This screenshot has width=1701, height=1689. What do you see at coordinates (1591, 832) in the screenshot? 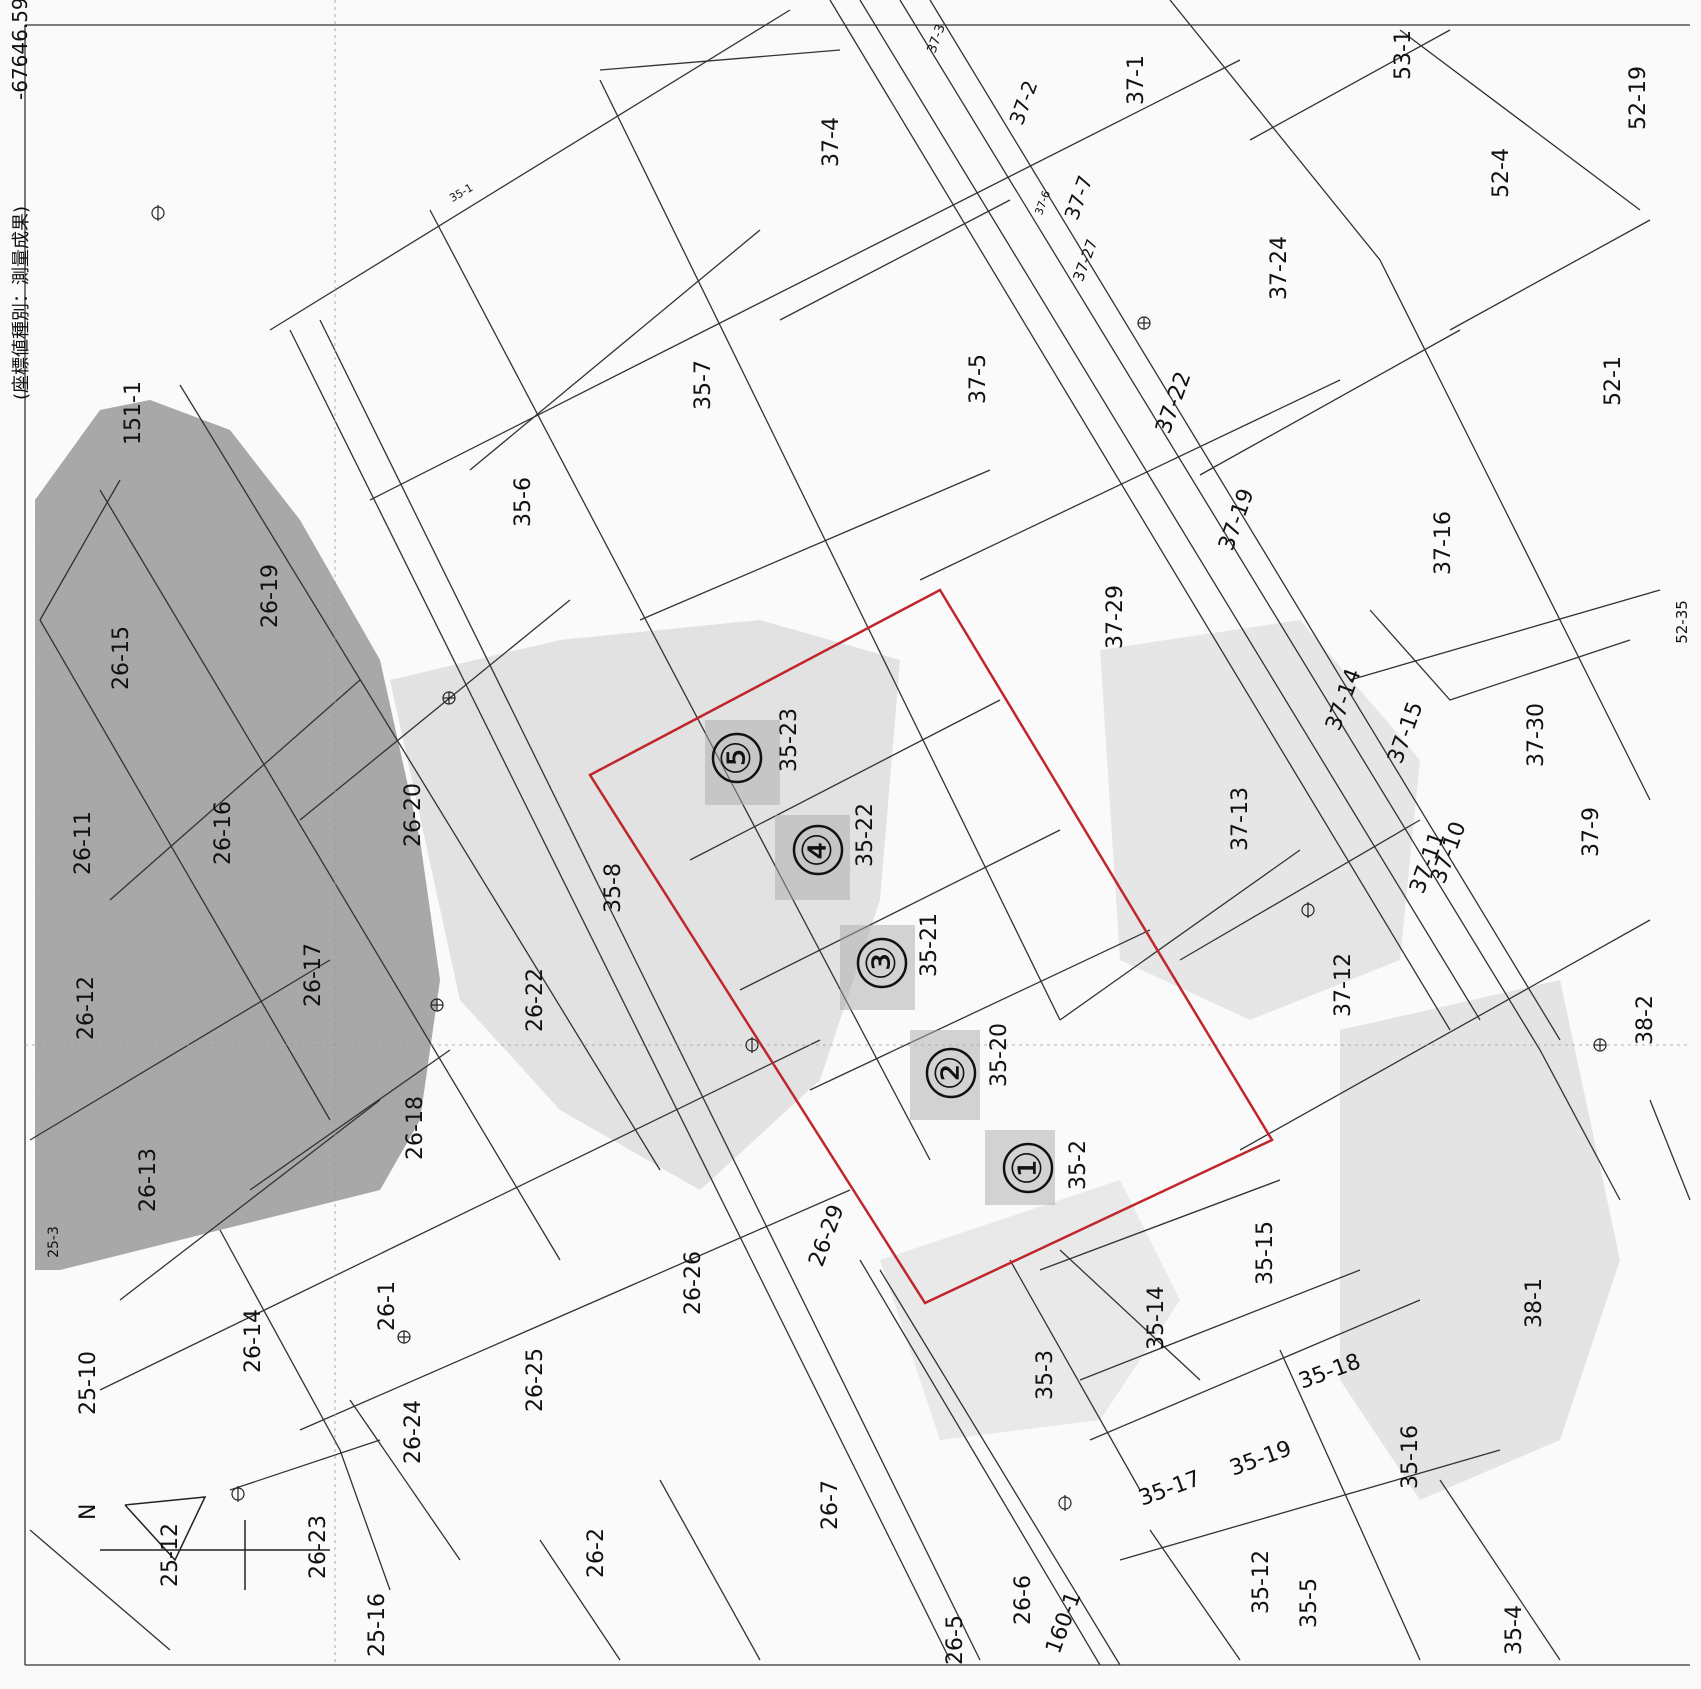
I see `parcel-label: 37-9` at bounding box center [1591, 832].